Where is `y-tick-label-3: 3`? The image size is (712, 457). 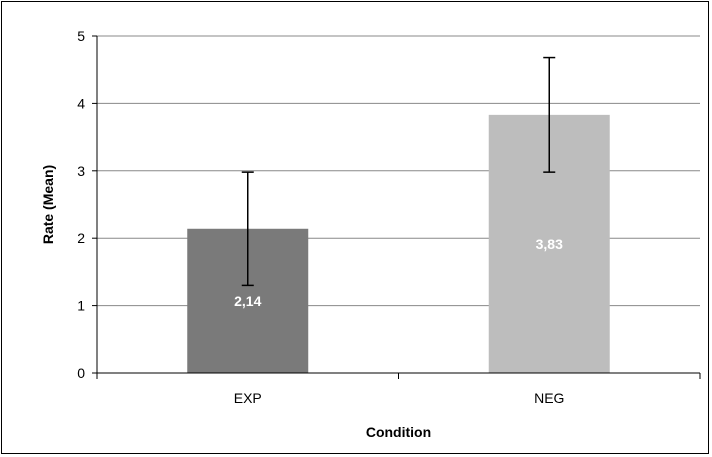
y-tick-label-3: 3 is located at coordinates (81, 171).